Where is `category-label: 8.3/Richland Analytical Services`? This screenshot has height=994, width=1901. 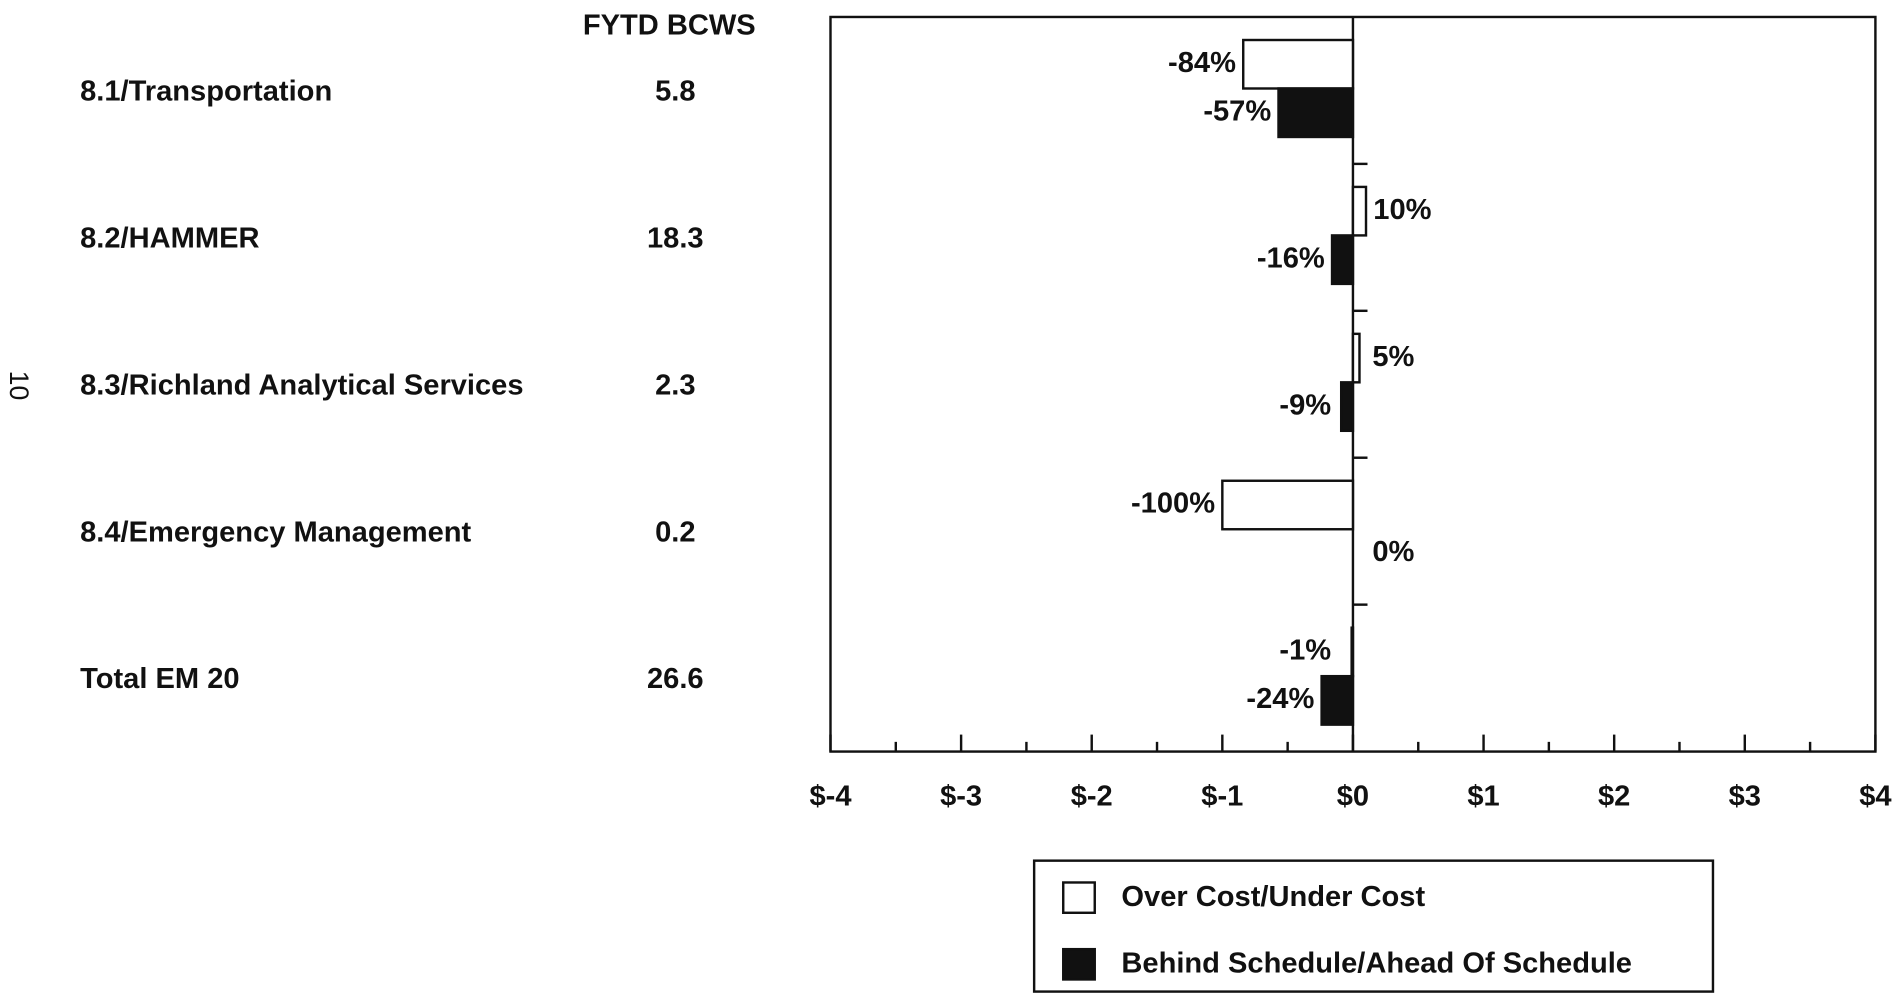 category-label: 8.3/Richland Analytical Services is located at coordinates (301, 385).